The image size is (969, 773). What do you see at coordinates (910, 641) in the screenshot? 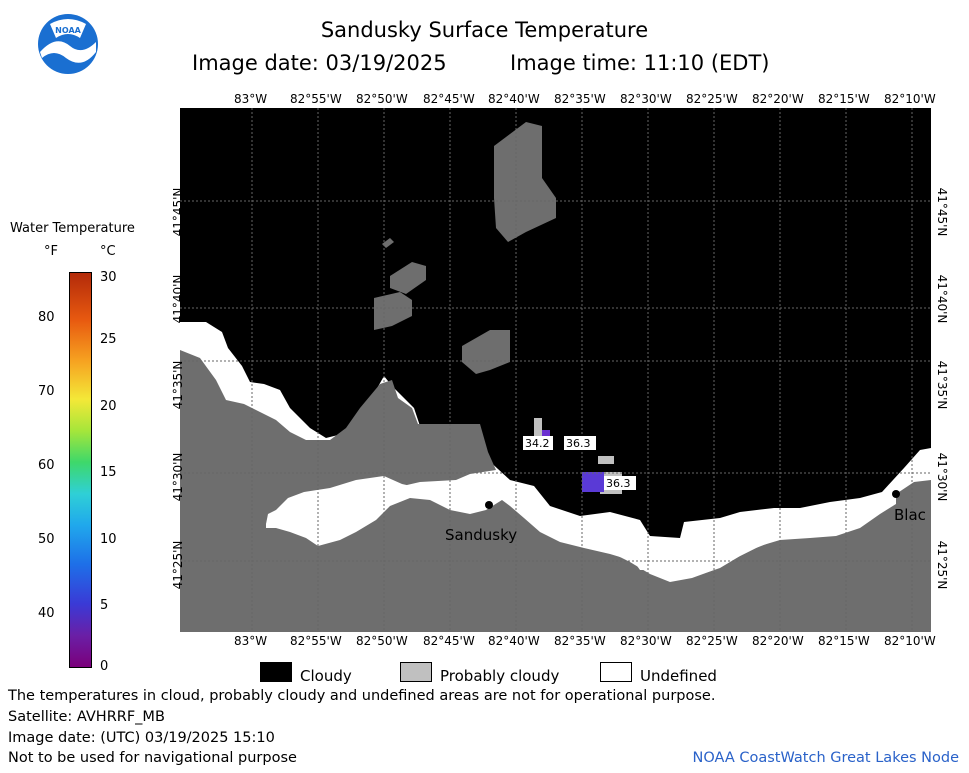
I see `longitude-label-bottom: 82°10'W` at bounding box center [910, 641].